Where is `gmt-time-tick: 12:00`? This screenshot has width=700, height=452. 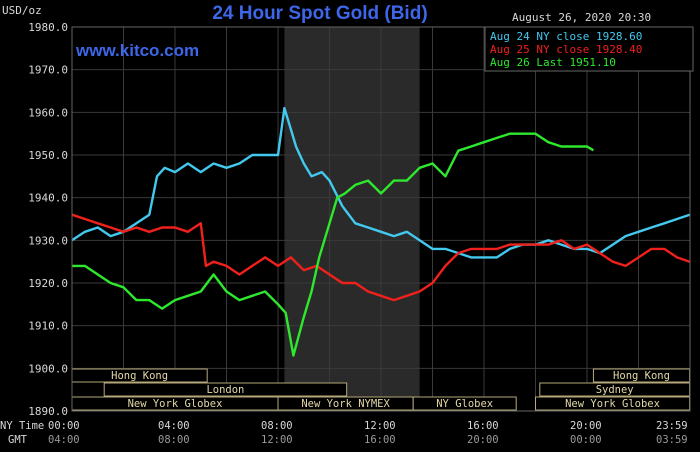
gmt-time-tick: 12:00 is located at coordinates (277, 440).